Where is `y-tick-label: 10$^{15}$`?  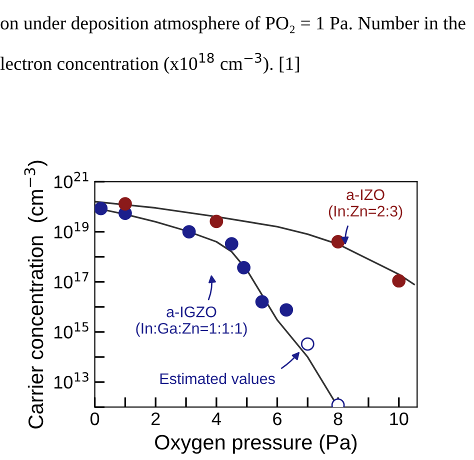 y-tick-label: 10$^{15}$ is located at coordinates (71, 330).